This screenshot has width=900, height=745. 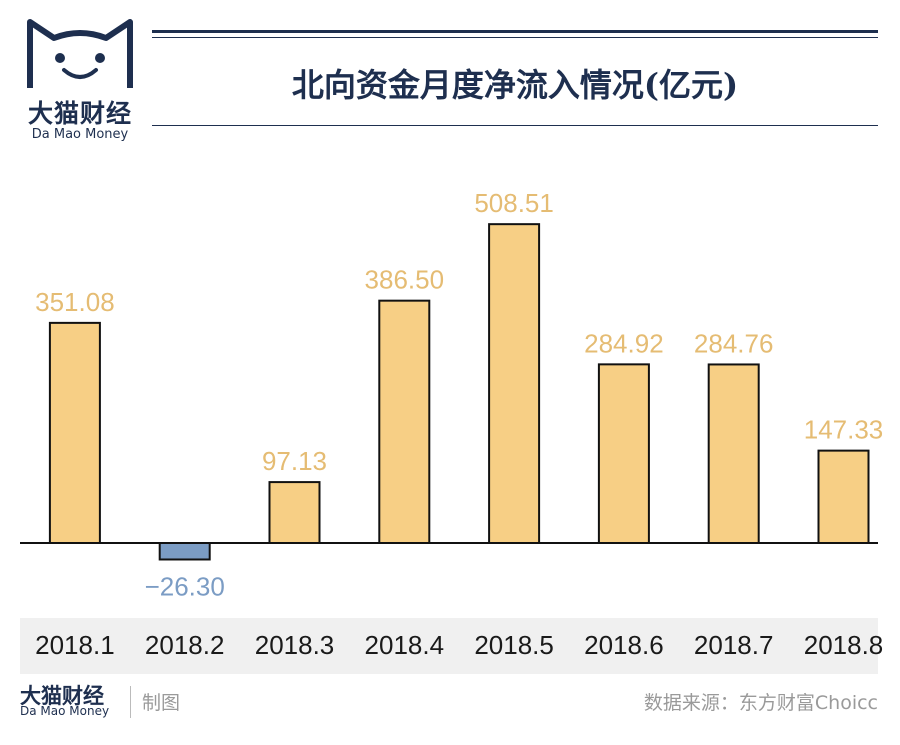 I want to click on data-label-2018.6: 284.92, so click(x=624, y=343).